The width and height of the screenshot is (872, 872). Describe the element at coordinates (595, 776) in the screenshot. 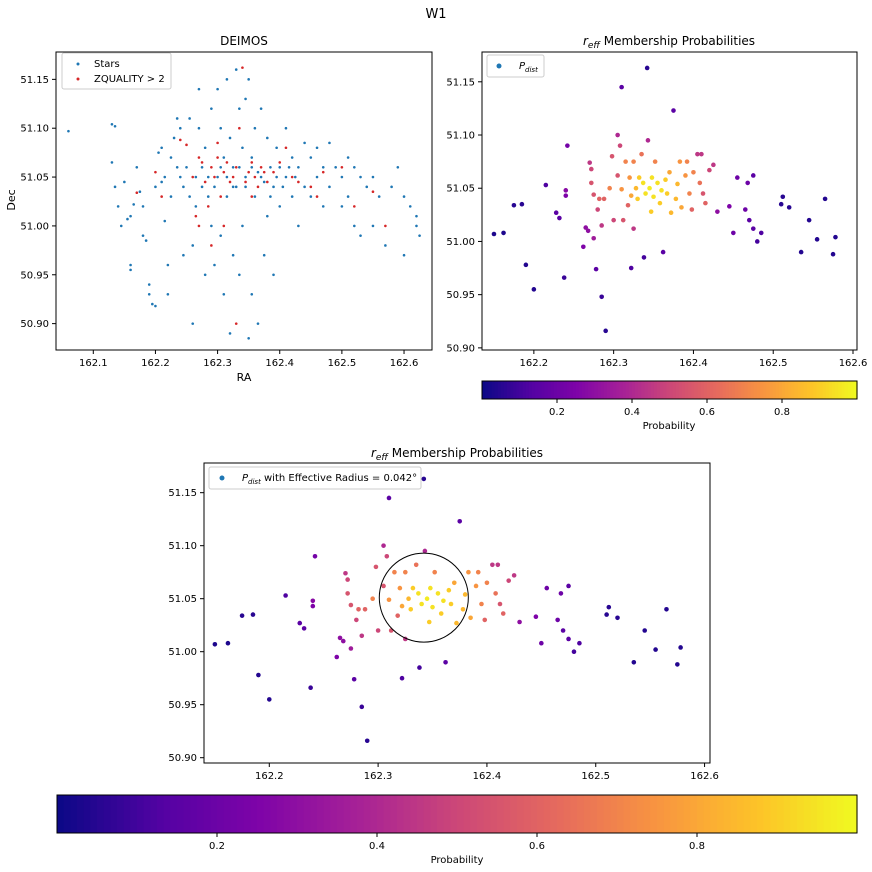

I see `panel3-xtick-label: 162.5` at that location.